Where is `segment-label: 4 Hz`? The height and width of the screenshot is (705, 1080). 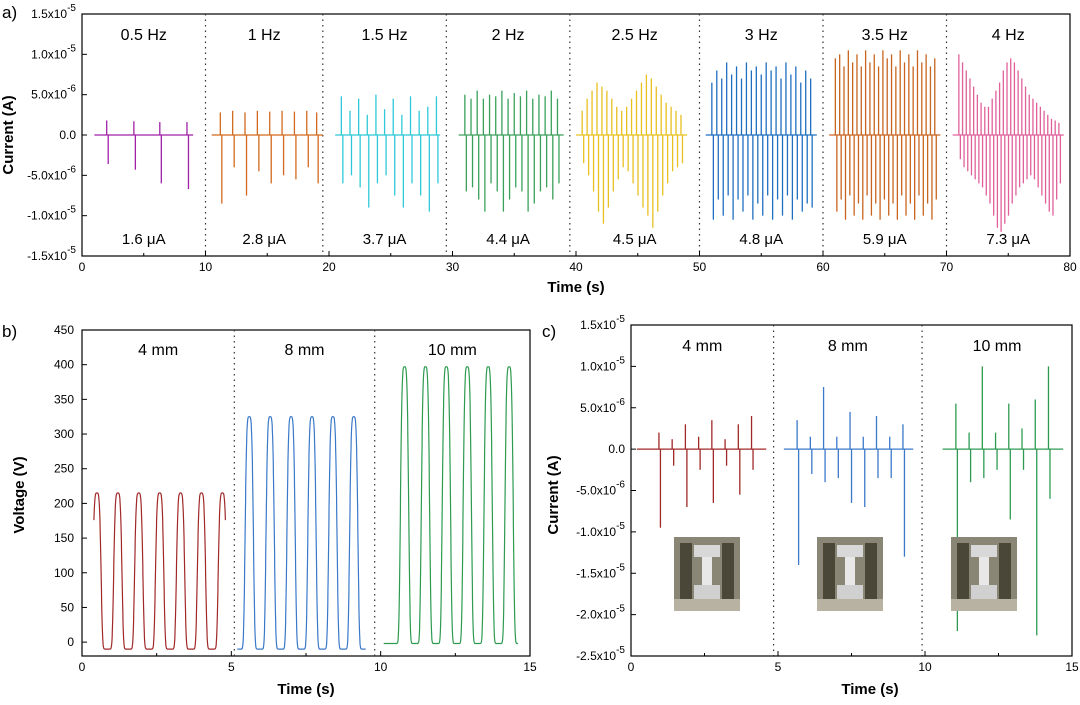 segment-label: 4 Hz is located at coordinates (1008, 35).